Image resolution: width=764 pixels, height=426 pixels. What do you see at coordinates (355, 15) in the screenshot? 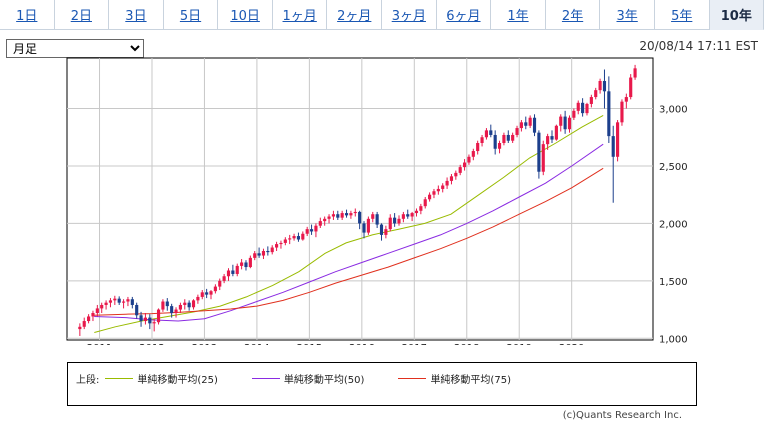
I see `tab-6: 2ヶ月` at bounding box center [355, 15].